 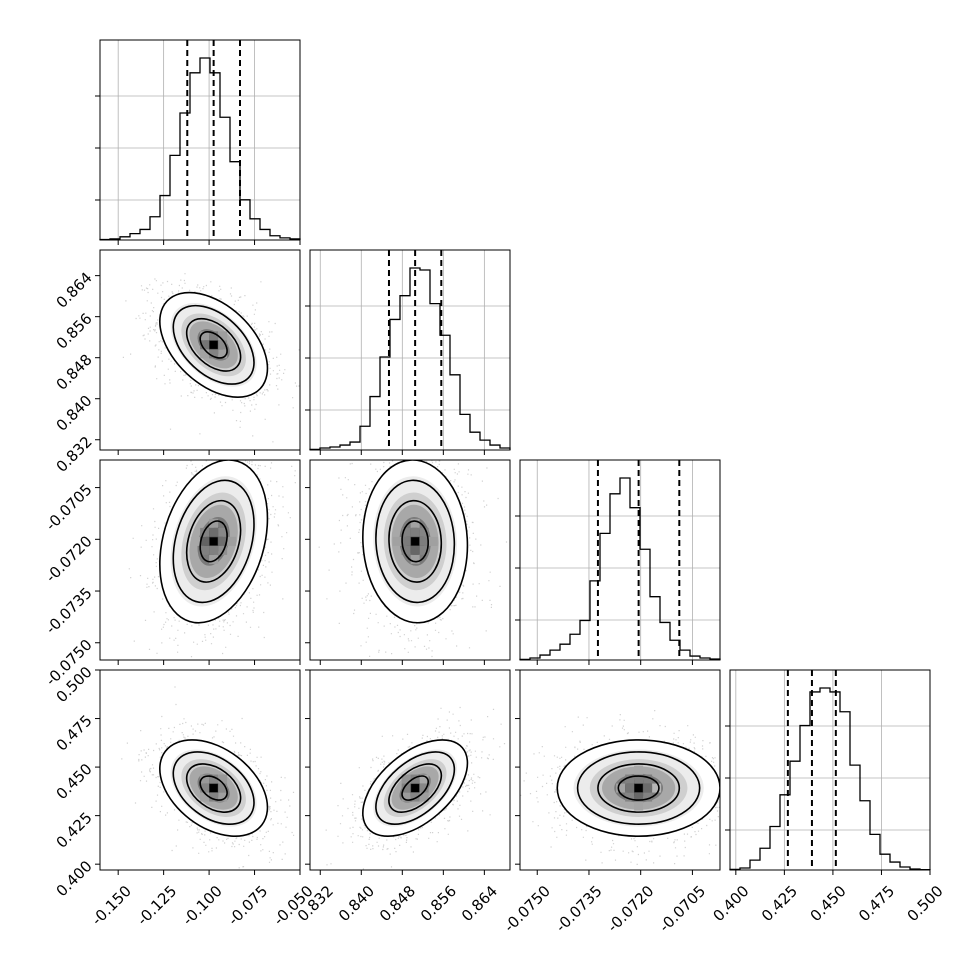 I want to click on x-tick-label: -0.0735, so click(x=579, y=909).